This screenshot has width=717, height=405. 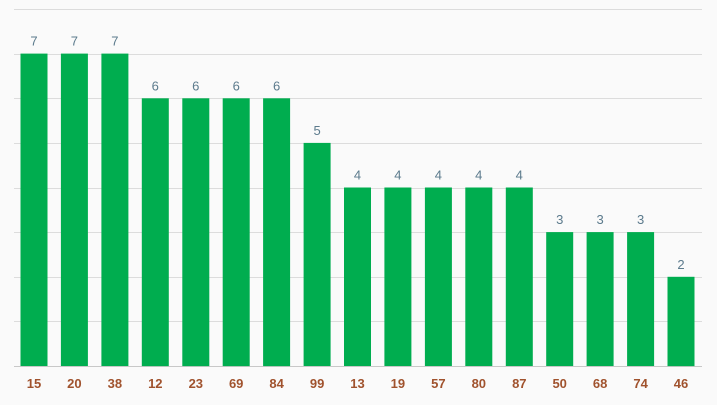 I want to click on x-tick-label: 87, so click(x=519, y=383).